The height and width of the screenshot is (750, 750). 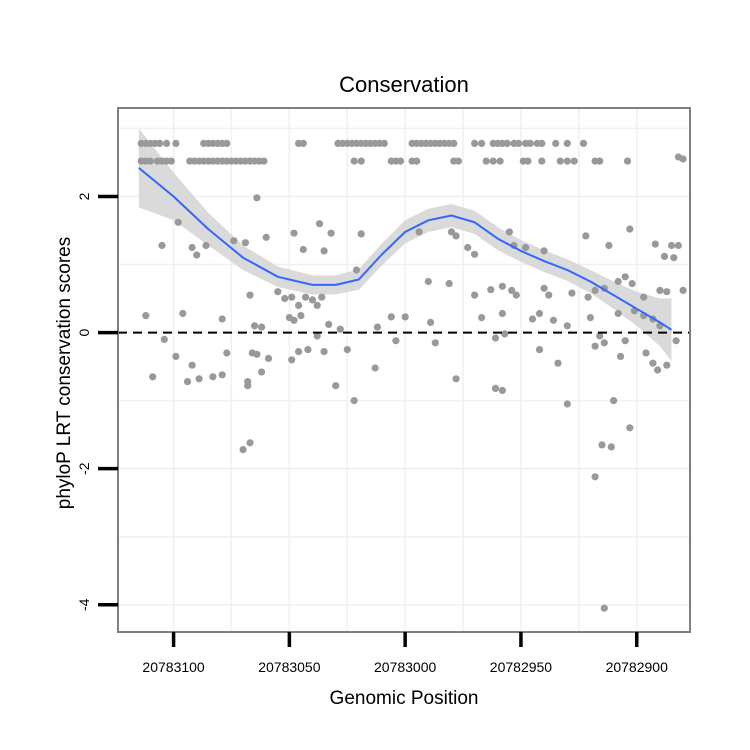 I want to click on x-tick-label: 20782900, so click(x=637, y=667).